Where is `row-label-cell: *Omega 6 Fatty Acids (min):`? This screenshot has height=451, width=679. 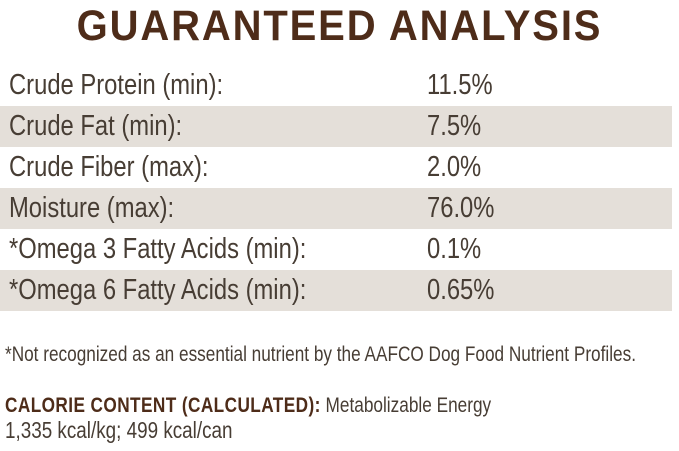 row-label-cell: *Omega 6 Fatty Acids (min): is located at coordinates (218, 290).